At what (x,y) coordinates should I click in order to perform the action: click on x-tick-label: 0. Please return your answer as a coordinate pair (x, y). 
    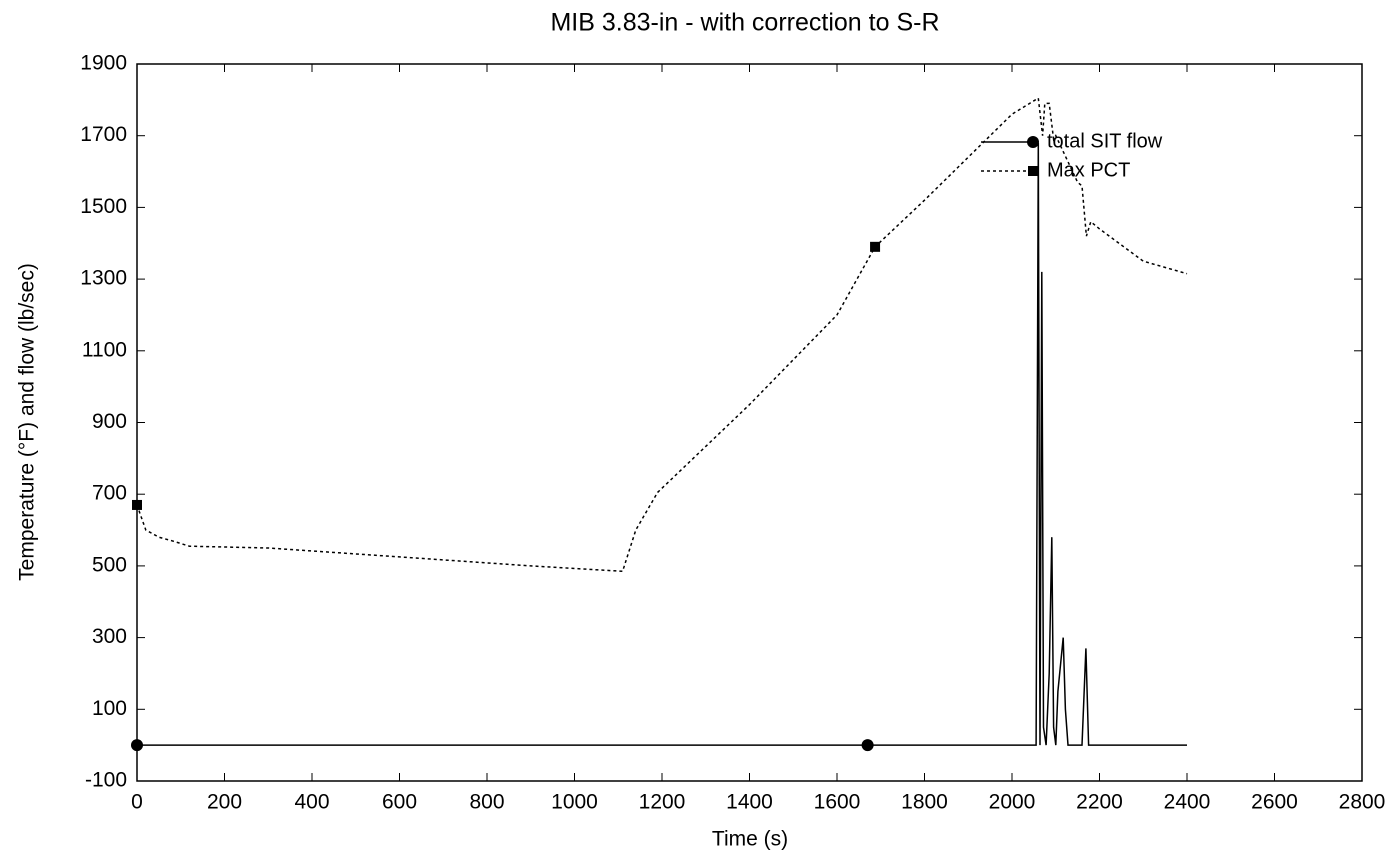
    Looking at the image, I should click on (137, 802).